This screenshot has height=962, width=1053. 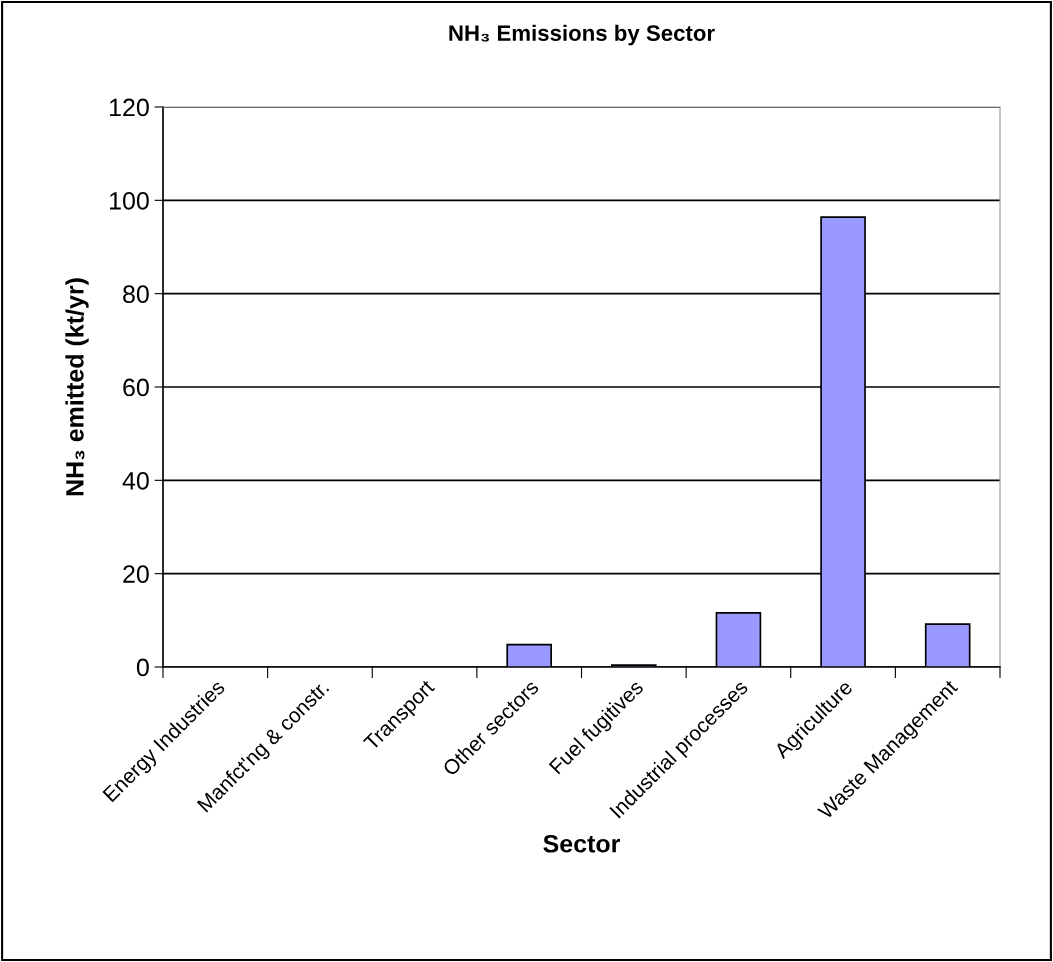 What do you see at coordinates (129, 200) in the screenshot?
I see `y-tick-label: 100` at bounding box center [129, 200].